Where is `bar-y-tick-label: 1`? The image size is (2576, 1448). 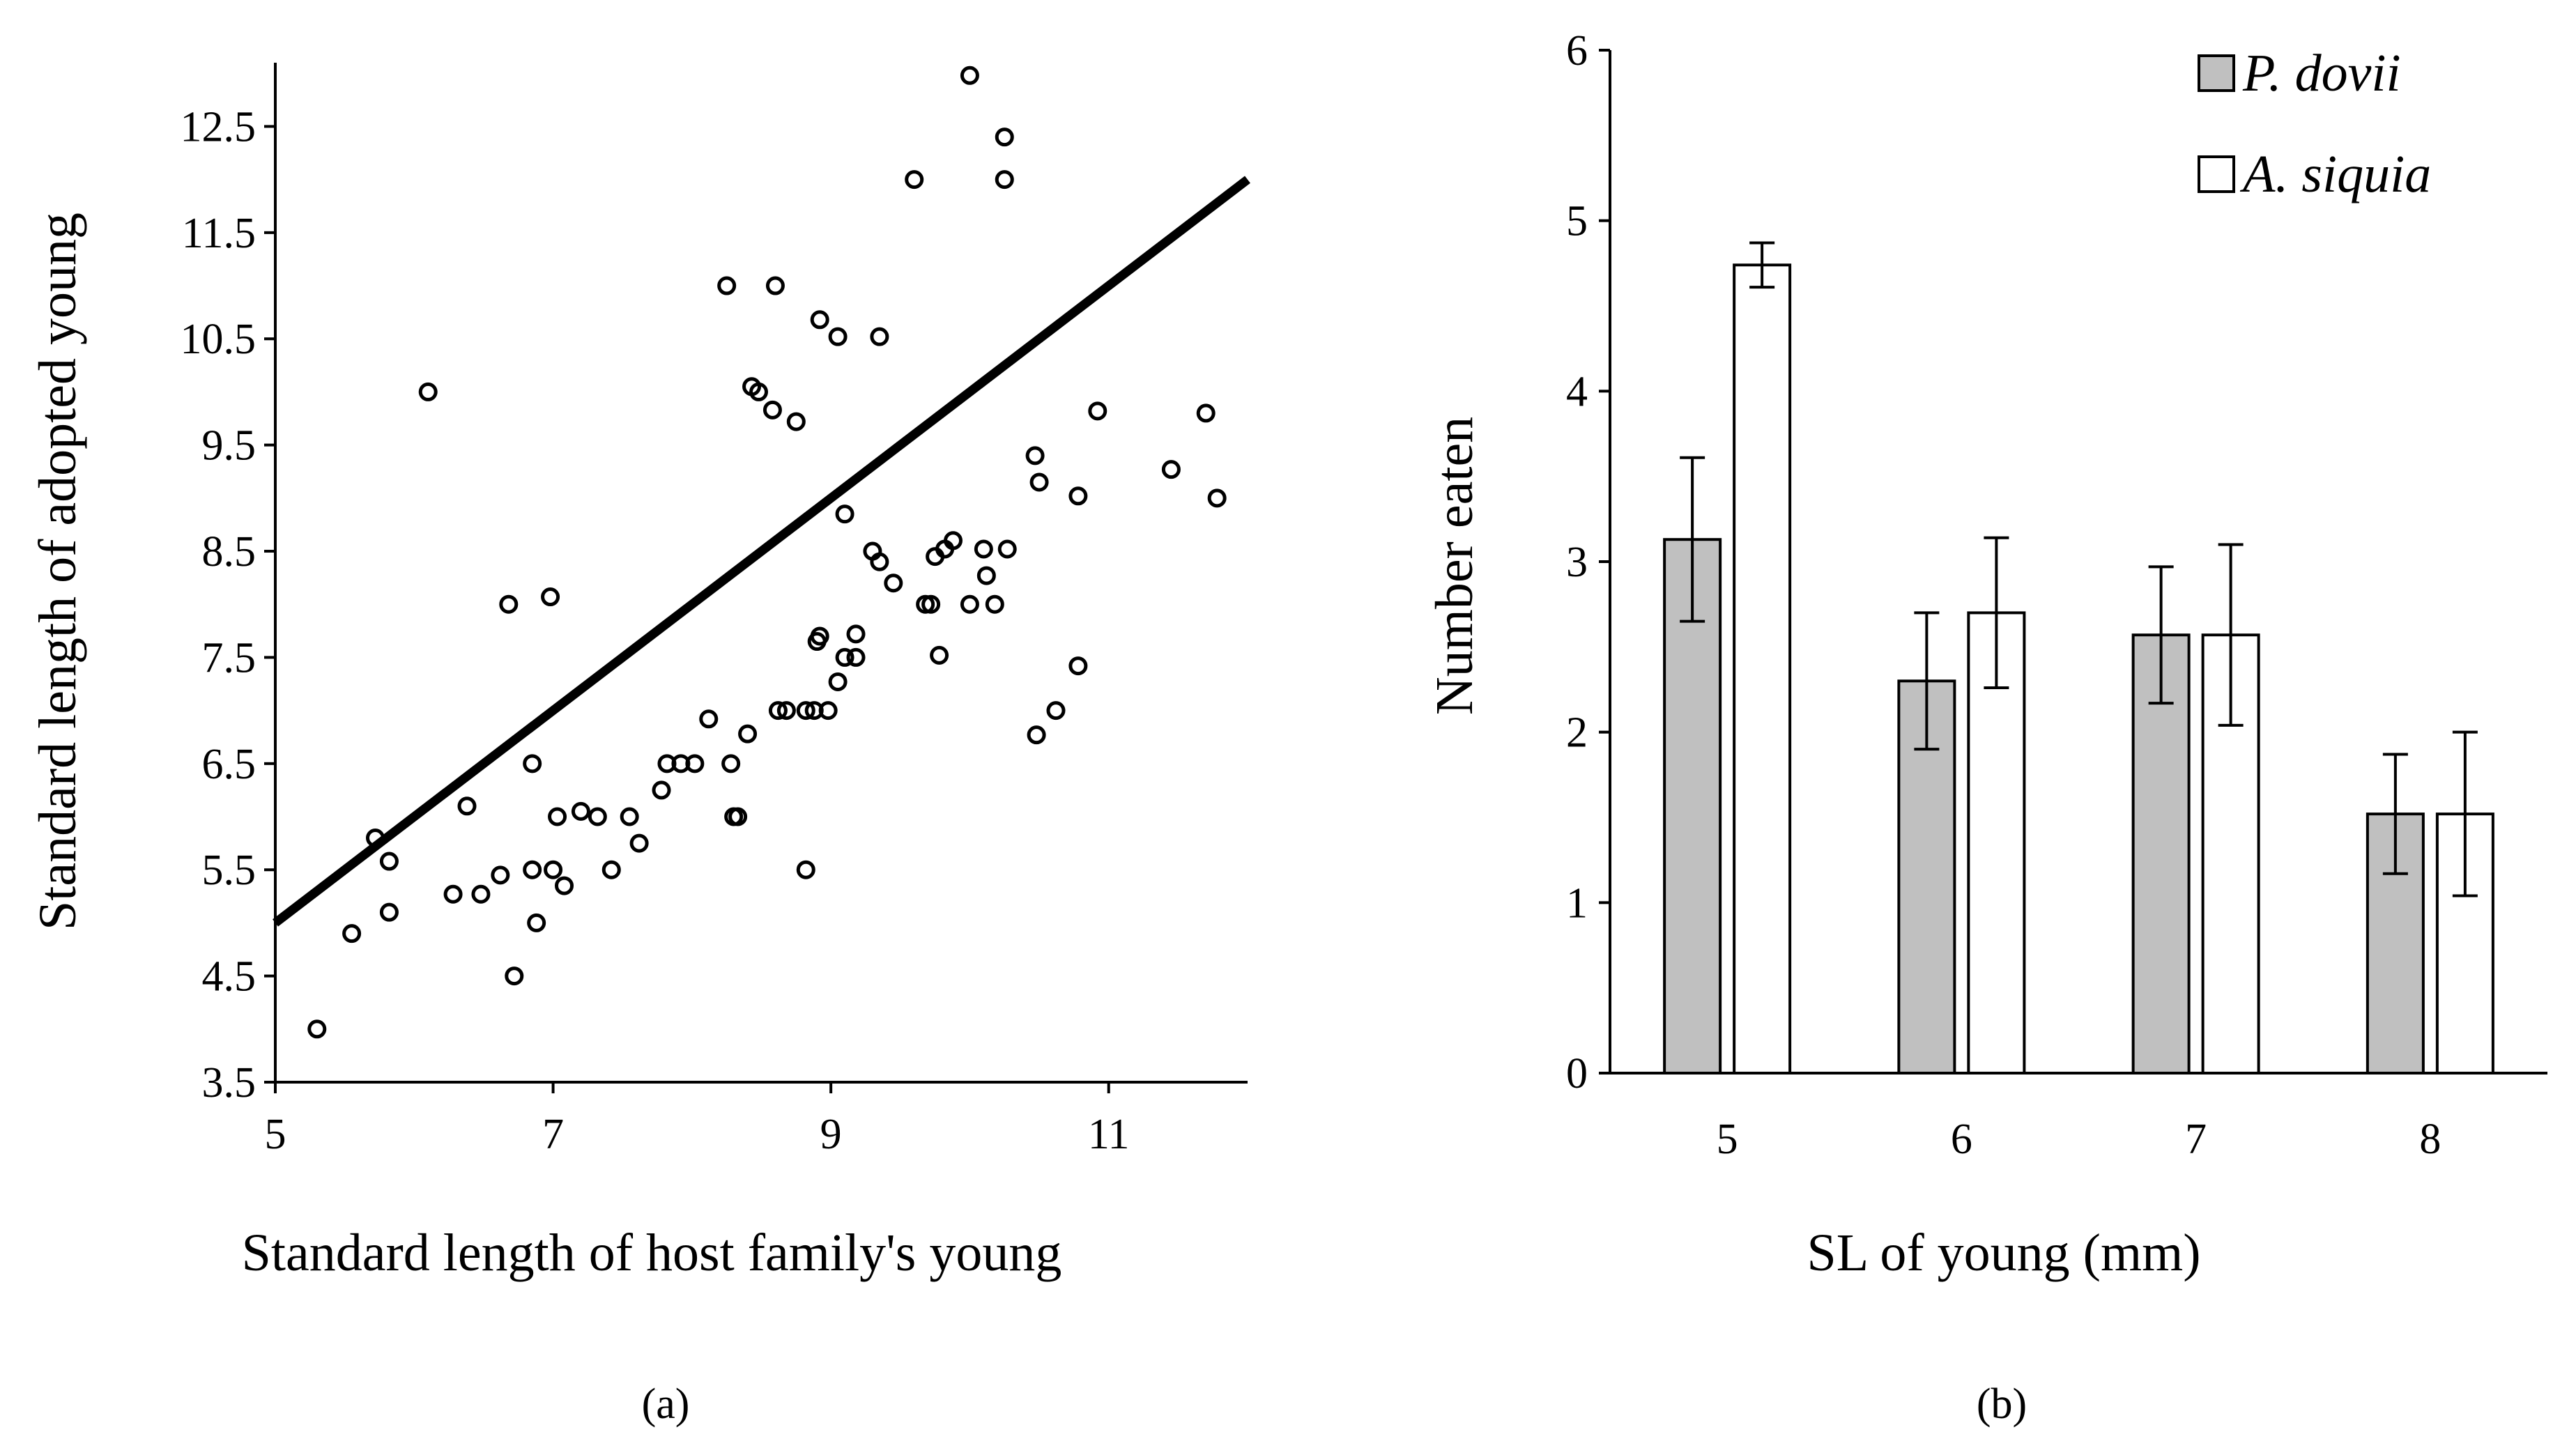
bar-y-tick-label: 1 is located at coordinates (1577, 903).